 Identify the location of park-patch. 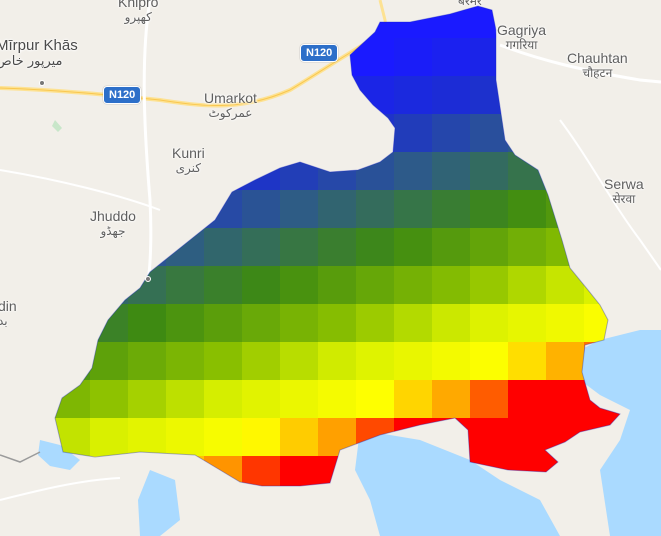
(57, 126).